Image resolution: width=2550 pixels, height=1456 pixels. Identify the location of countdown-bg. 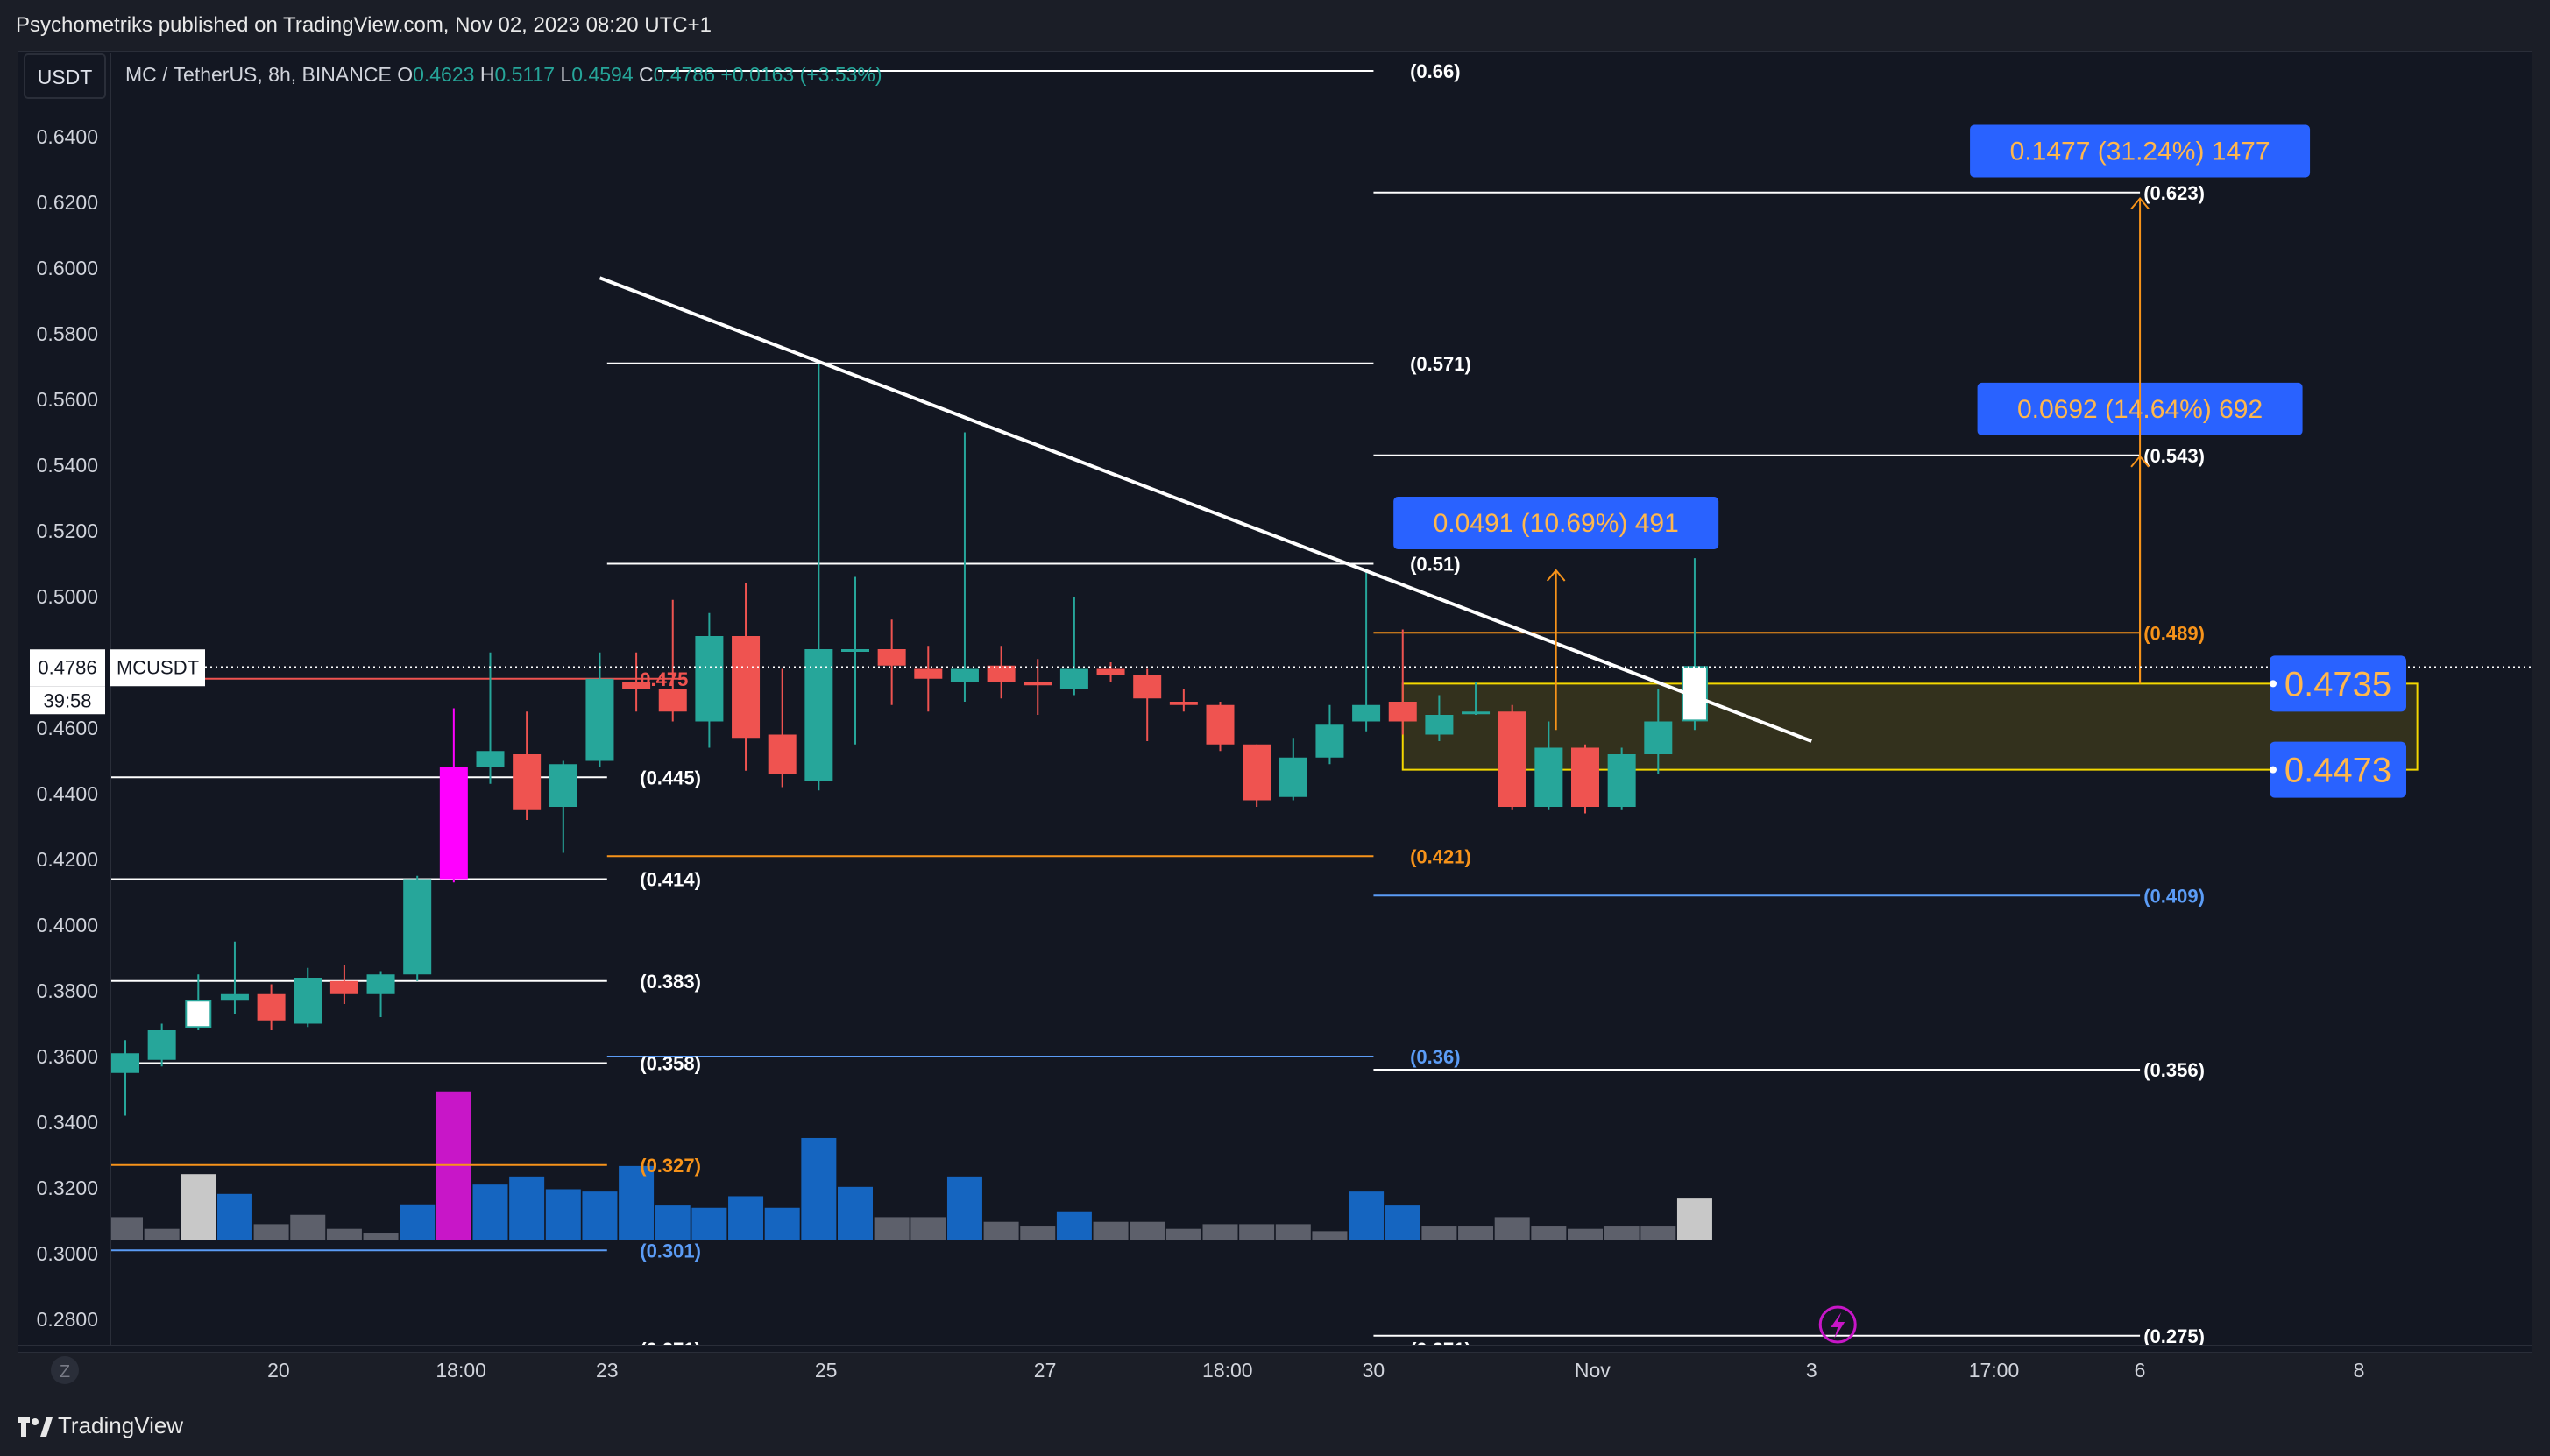
(67, 700).